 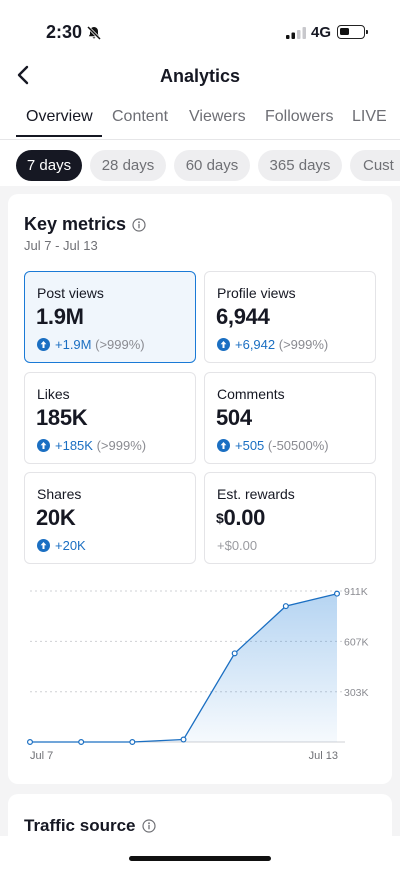 What do you see at coordinates (375, 165) in the screenshot?
I see `filter-custom: Cust` at bounding box center [375, 165].